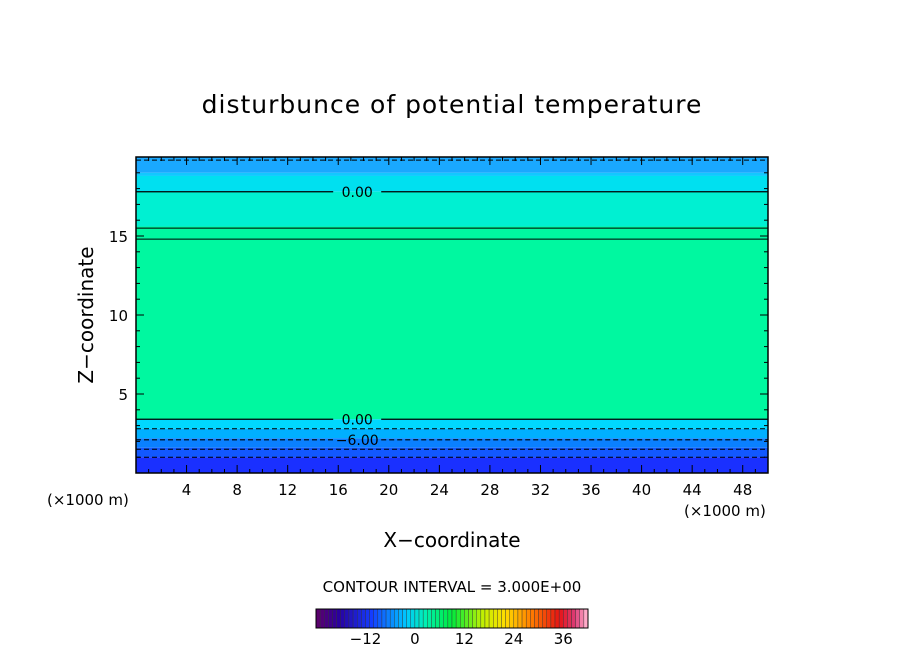 Image resolution: width=904 pixels, height=654 pixels. Describe the element at coordinates (725, 511) in the screenshot. I see `x-unit-right: (×1000 m)` at that location.